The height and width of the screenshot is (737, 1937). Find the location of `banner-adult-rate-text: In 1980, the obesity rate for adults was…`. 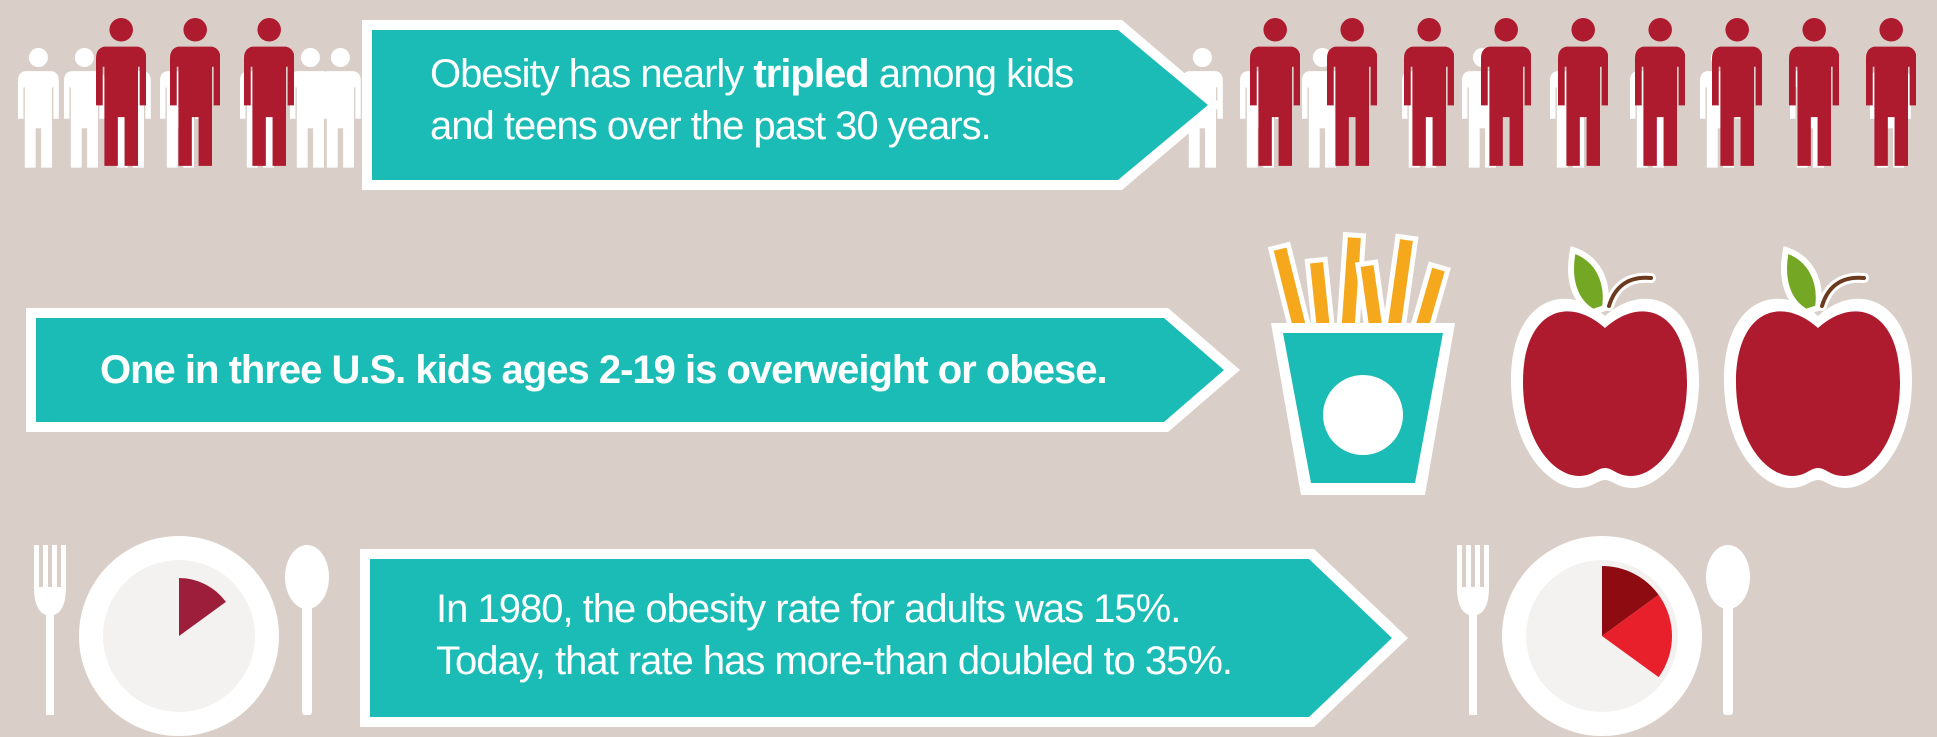

banner-adult-rate-text: In 1980, the obesity rate for adults was… is located at coordinates (834, 635).